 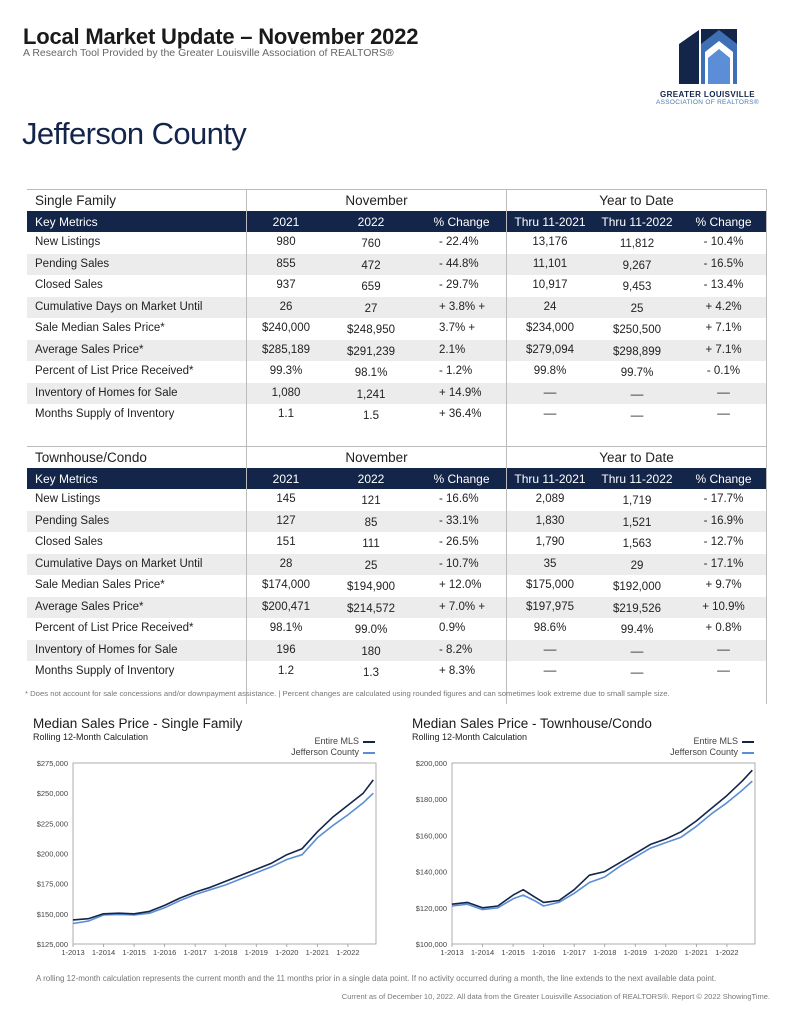 What do you see at coordinates (550, 263) in the screenshot?
I see `ytd-2021: 11,101` at bounding box center [550, 263].